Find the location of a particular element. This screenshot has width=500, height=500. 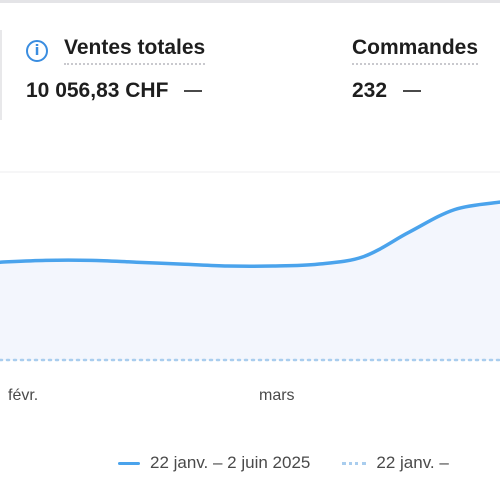

metric-total-sales-change-dash is located at coordinates (193, 91).